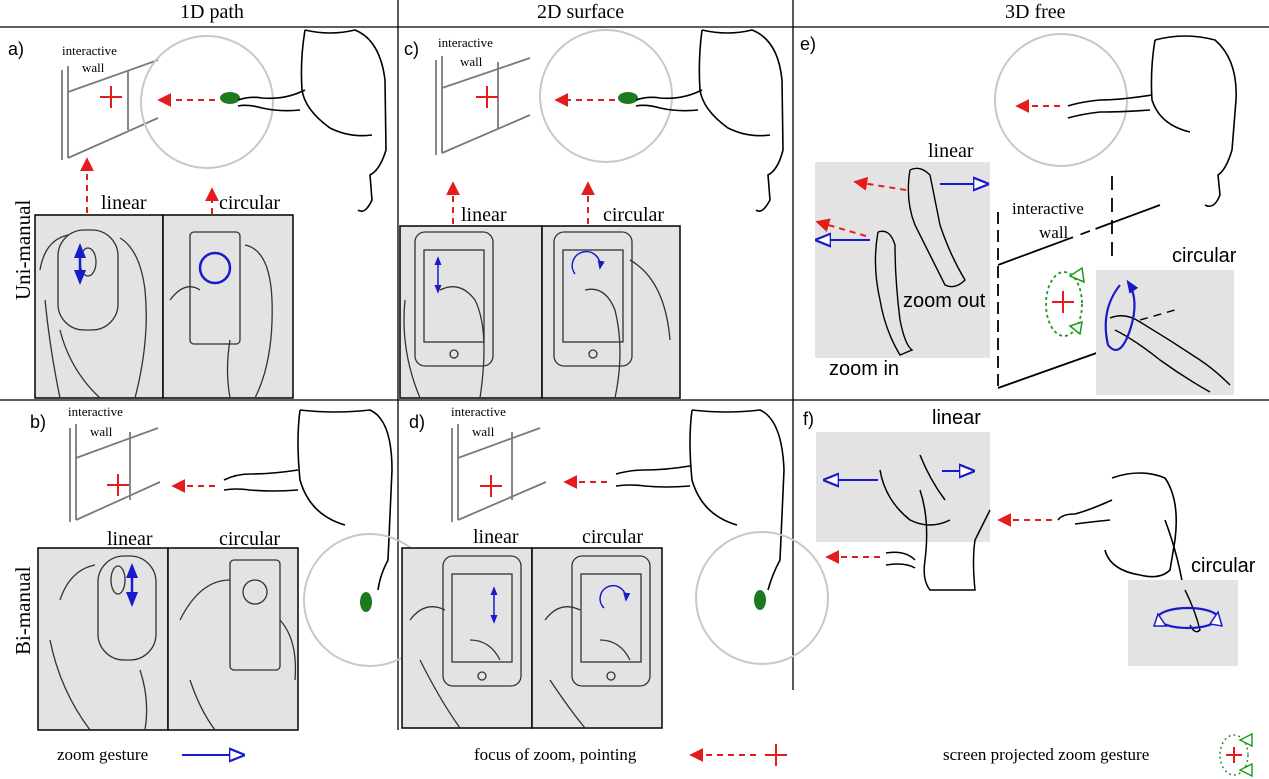 The width and height of the screenshot is (1269, 779). What do you see at coordinates (465, 42) in the screenshot?
I see `panel-c-wall-label-1: interactive` at bounding box center [465, 42].